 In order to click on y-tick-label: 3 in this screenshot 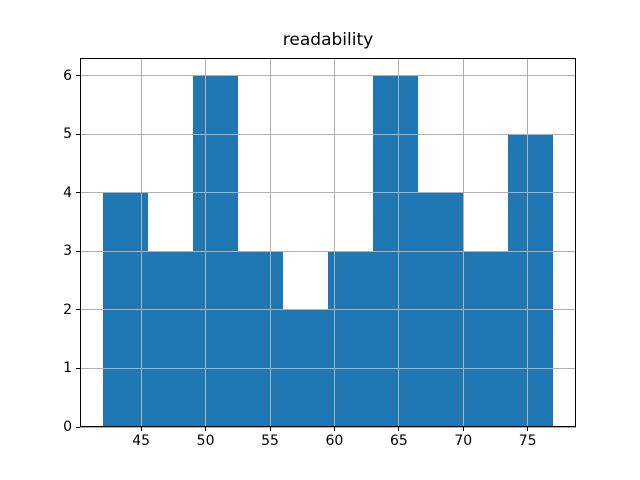, I will do `click(67, 251)`.